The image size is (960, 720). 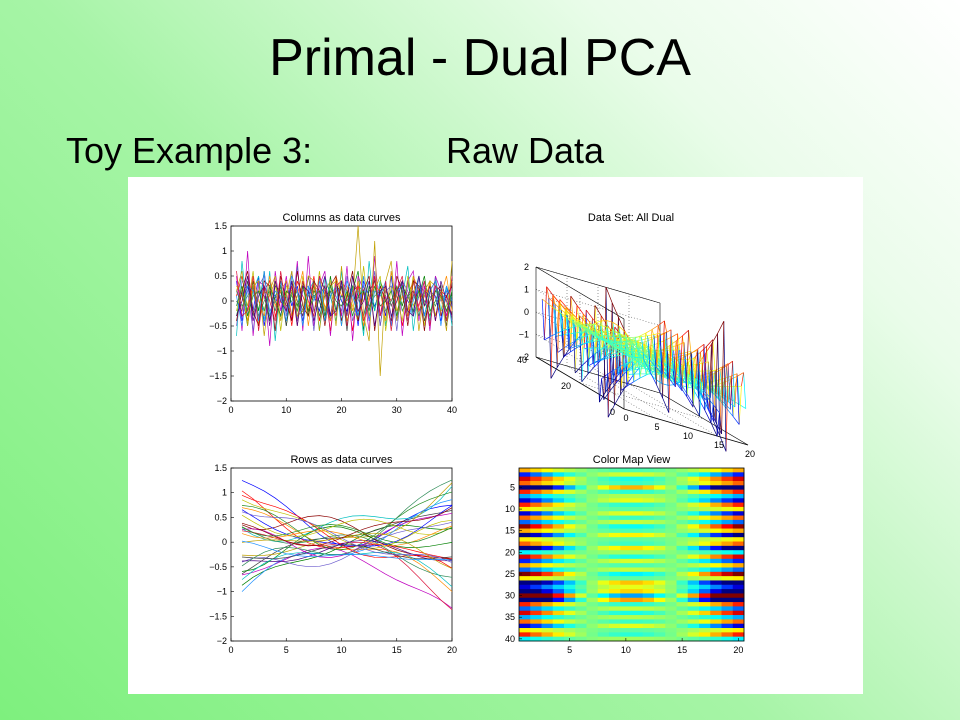 I want to click on subtitle-right: Raw Data, so click(x=525, y=150).